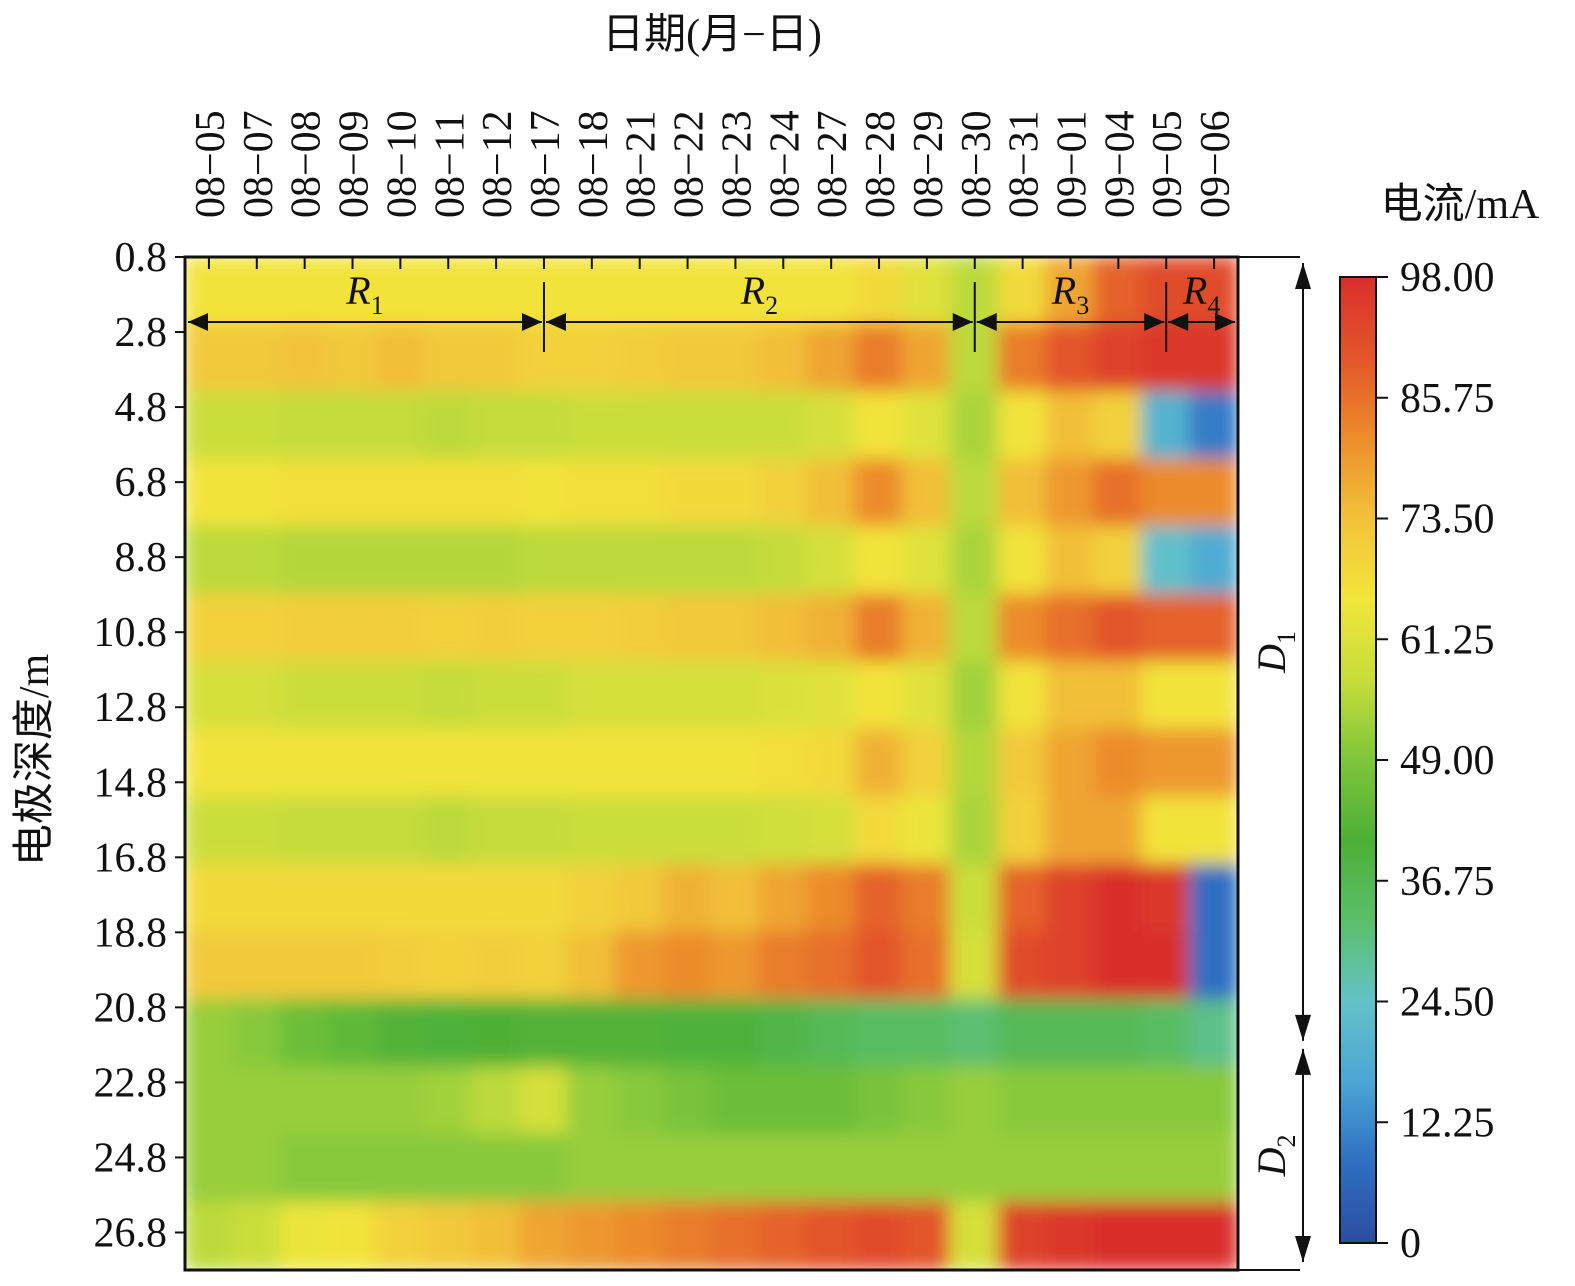 The height and width of the screenshot is (1286, 1575). I want to click on y-tick-label: 22.8, so click(131, 1083).